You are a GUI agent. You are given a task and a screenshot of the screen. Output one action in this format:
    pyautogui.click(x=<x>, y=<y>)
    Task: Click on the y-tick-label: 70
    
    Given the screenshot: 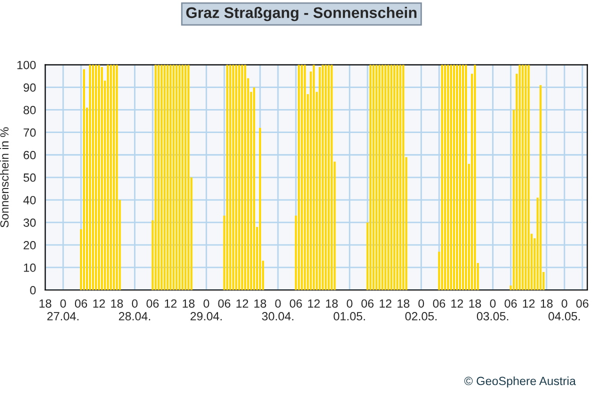 What is the action you would take?
    pyautogui.click(x=30, y=132)
    